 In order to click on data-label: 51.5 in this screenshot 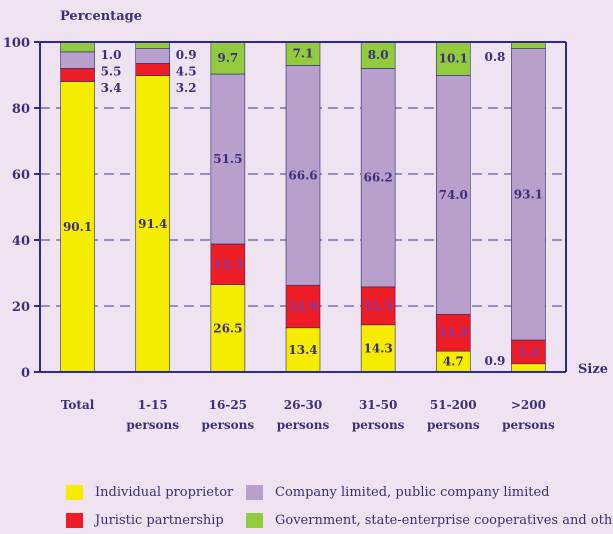, I will do `click(227, 159)`.